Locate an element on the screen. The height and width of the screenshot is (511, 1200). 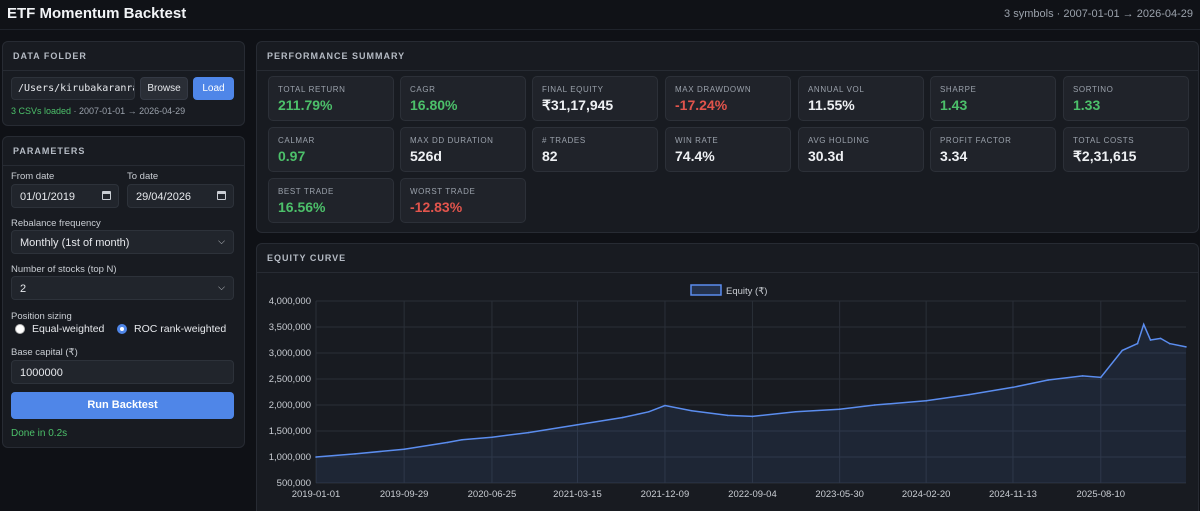
x-tick-label: 2019-01-01 is located at coordinates (316, 494).